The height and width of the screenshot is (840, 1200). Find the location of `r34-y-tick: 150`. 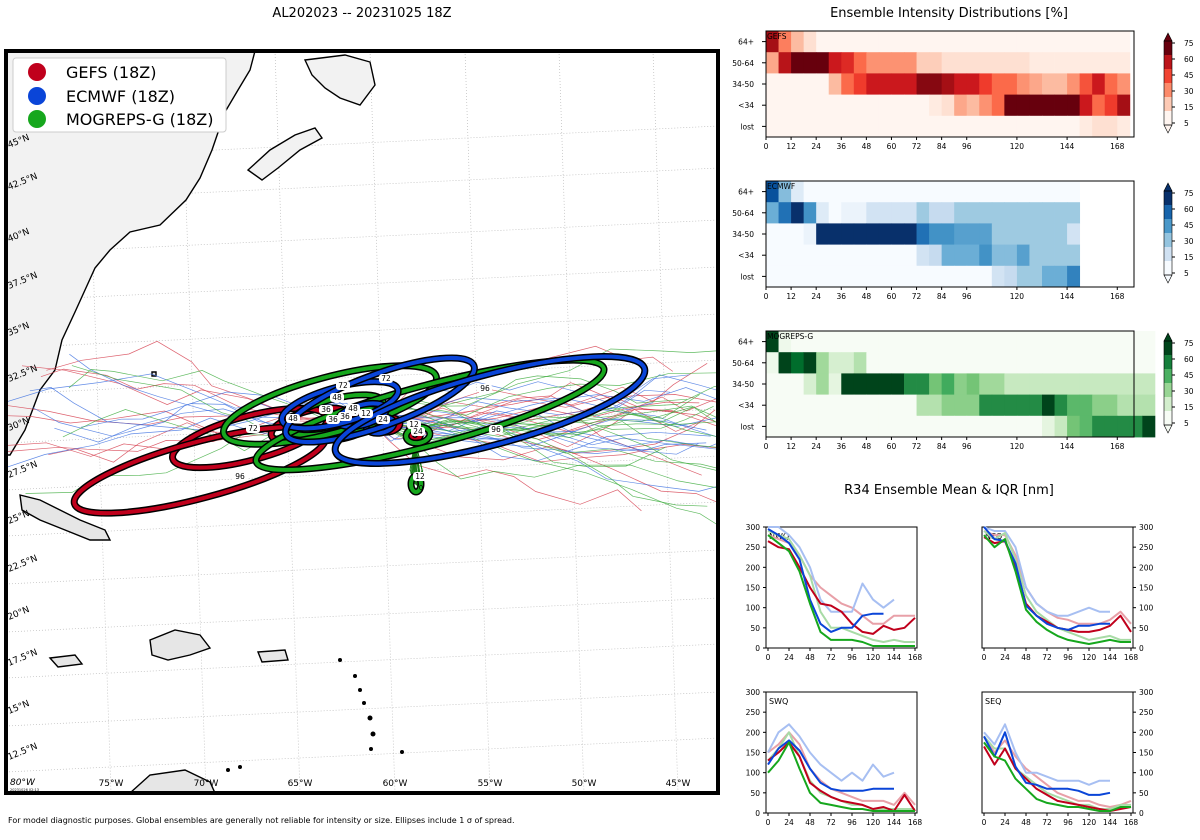

r34-y-tick: 150 is located at coordinates (753, 753).